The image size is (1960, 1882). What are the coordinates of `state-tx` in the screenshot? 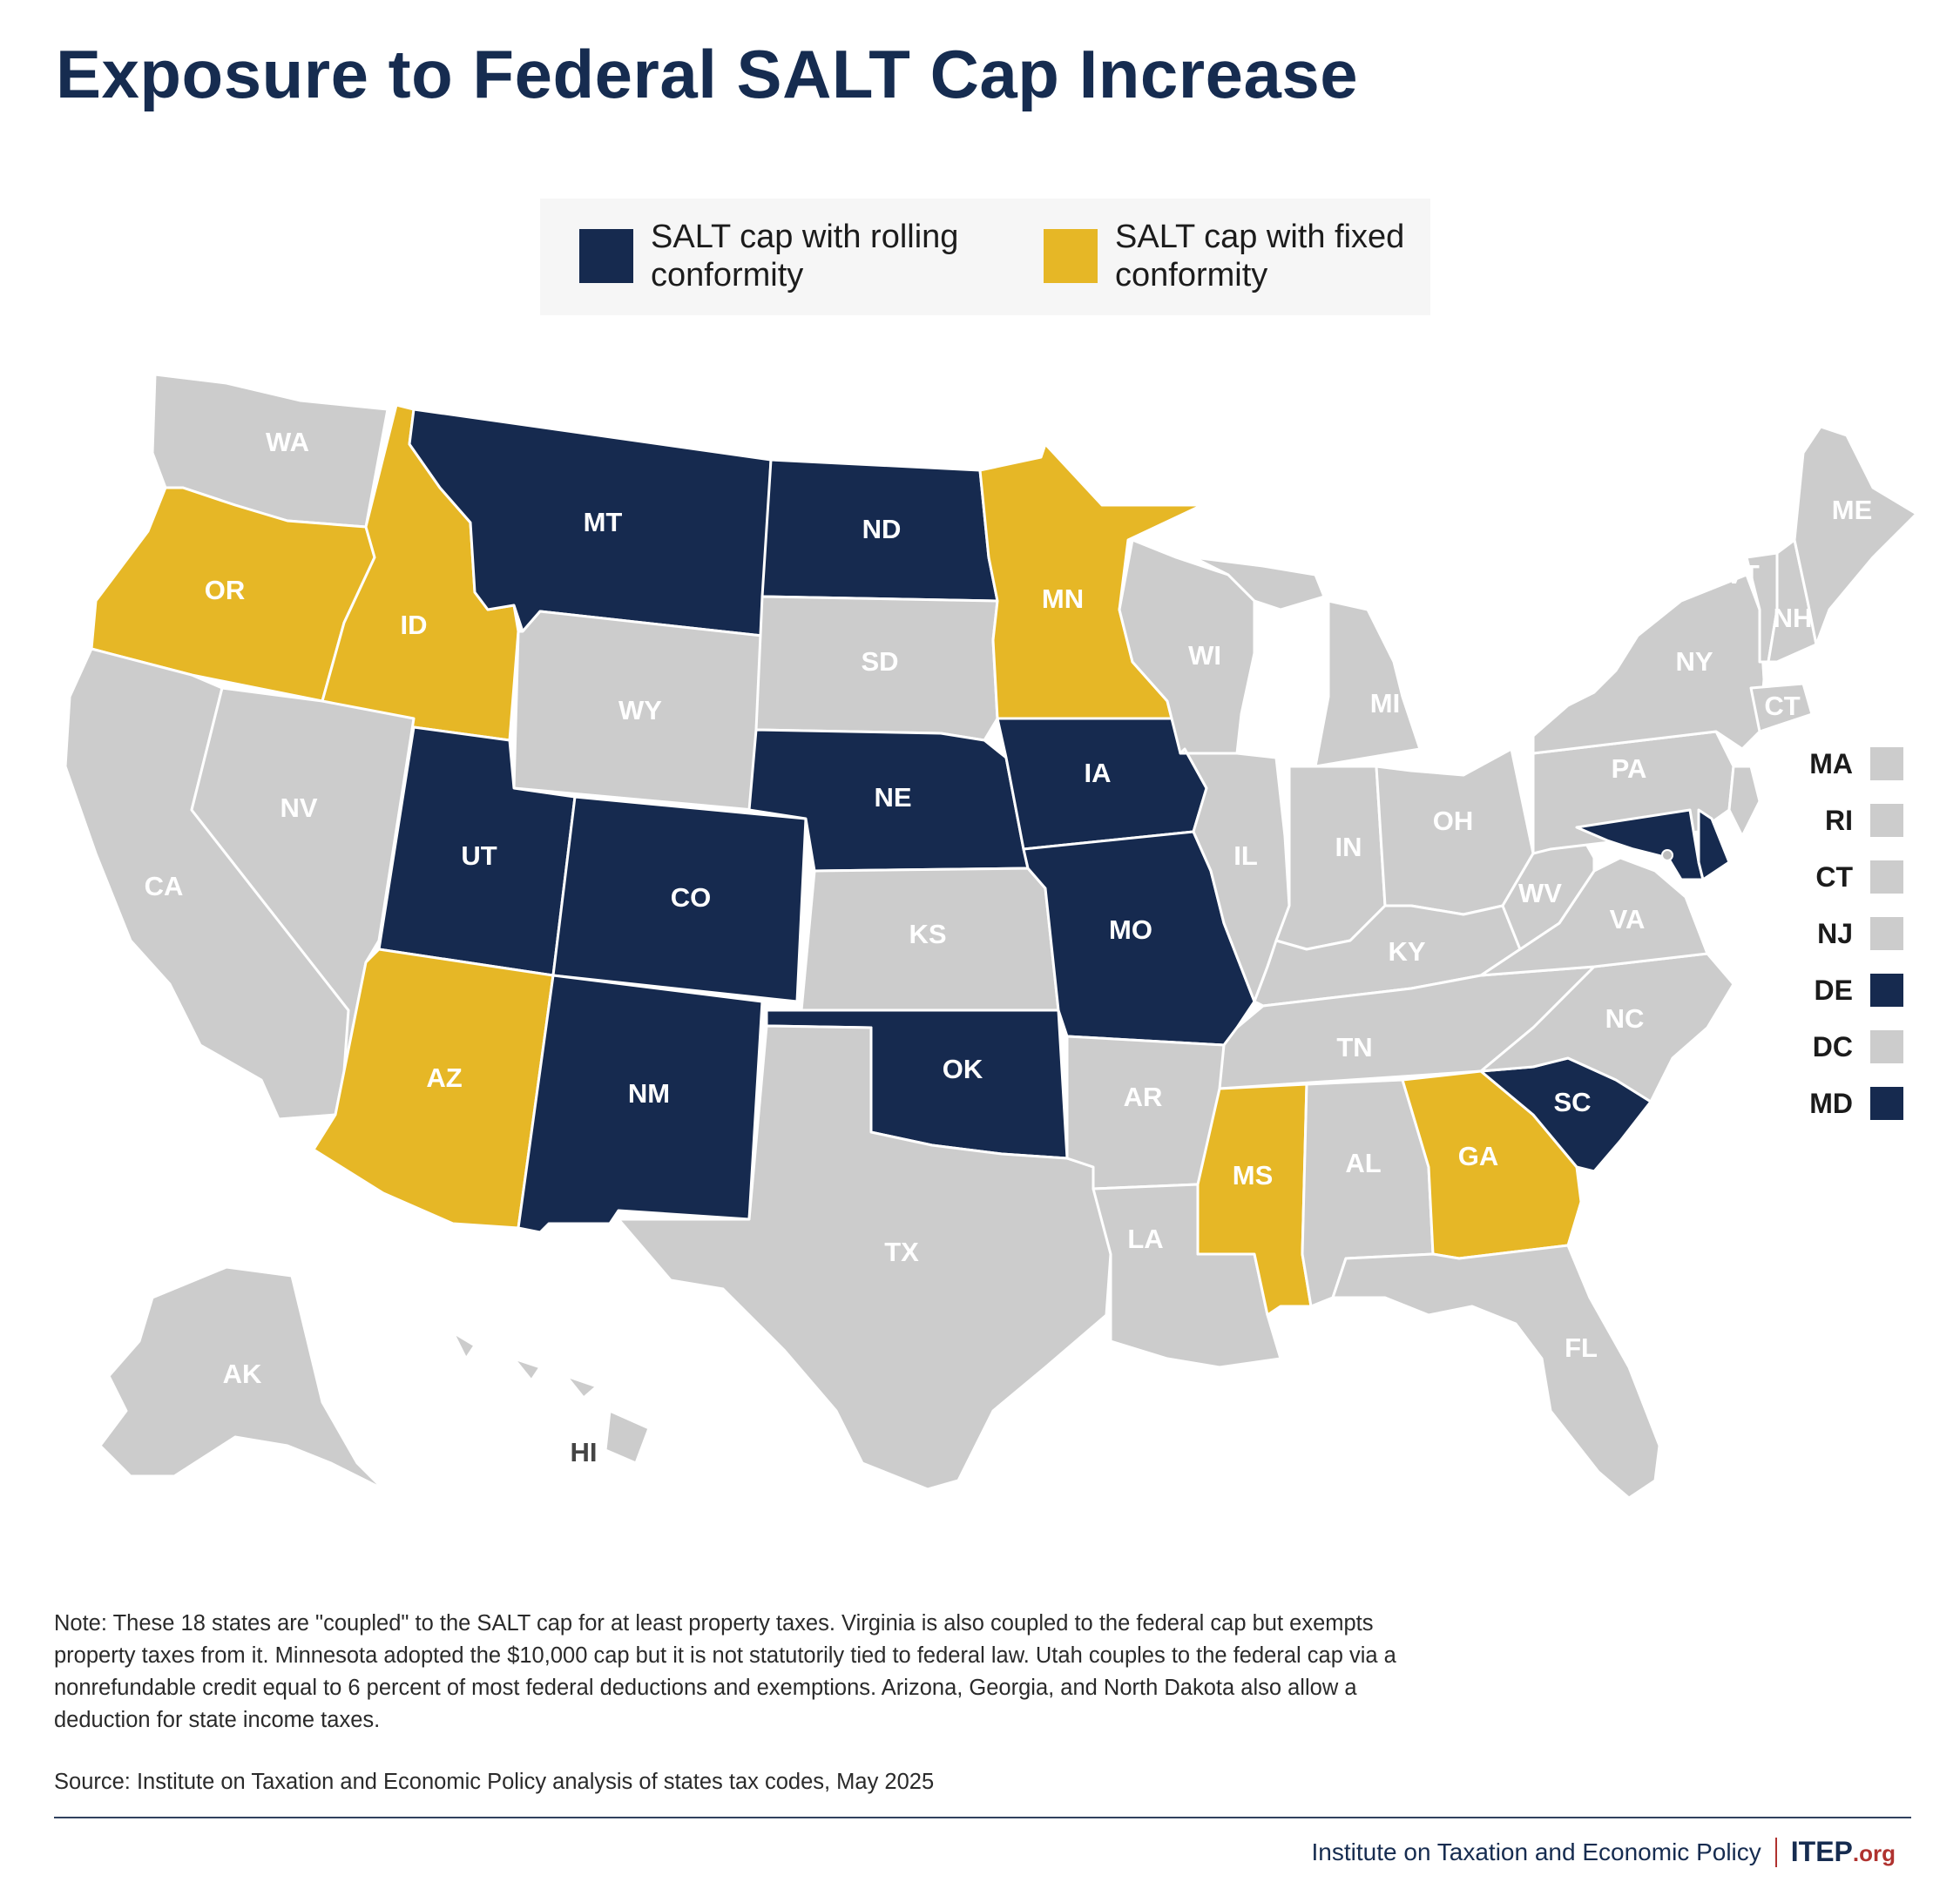 It's located at (864, 1257).